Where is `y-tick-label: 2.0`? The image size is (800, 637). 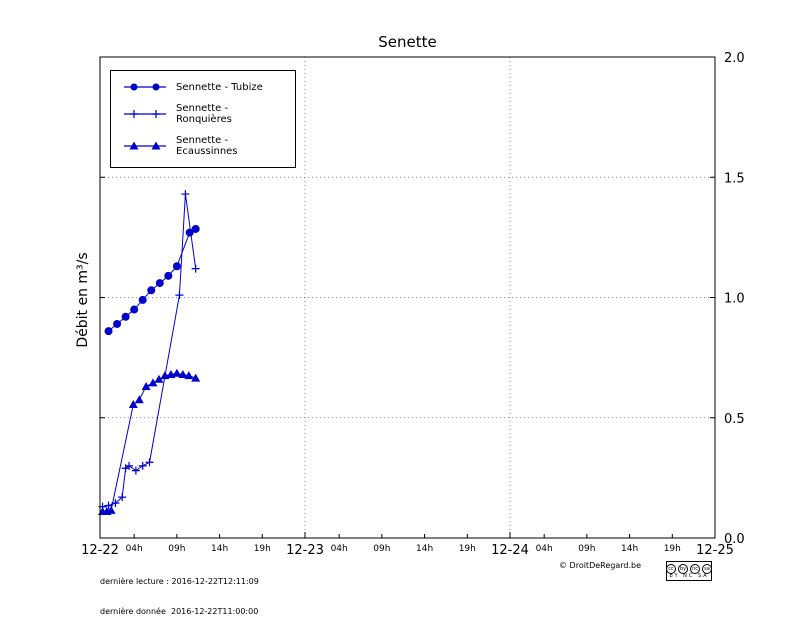 y-tick-label: 2.0 is located at coordinates (734, 58).